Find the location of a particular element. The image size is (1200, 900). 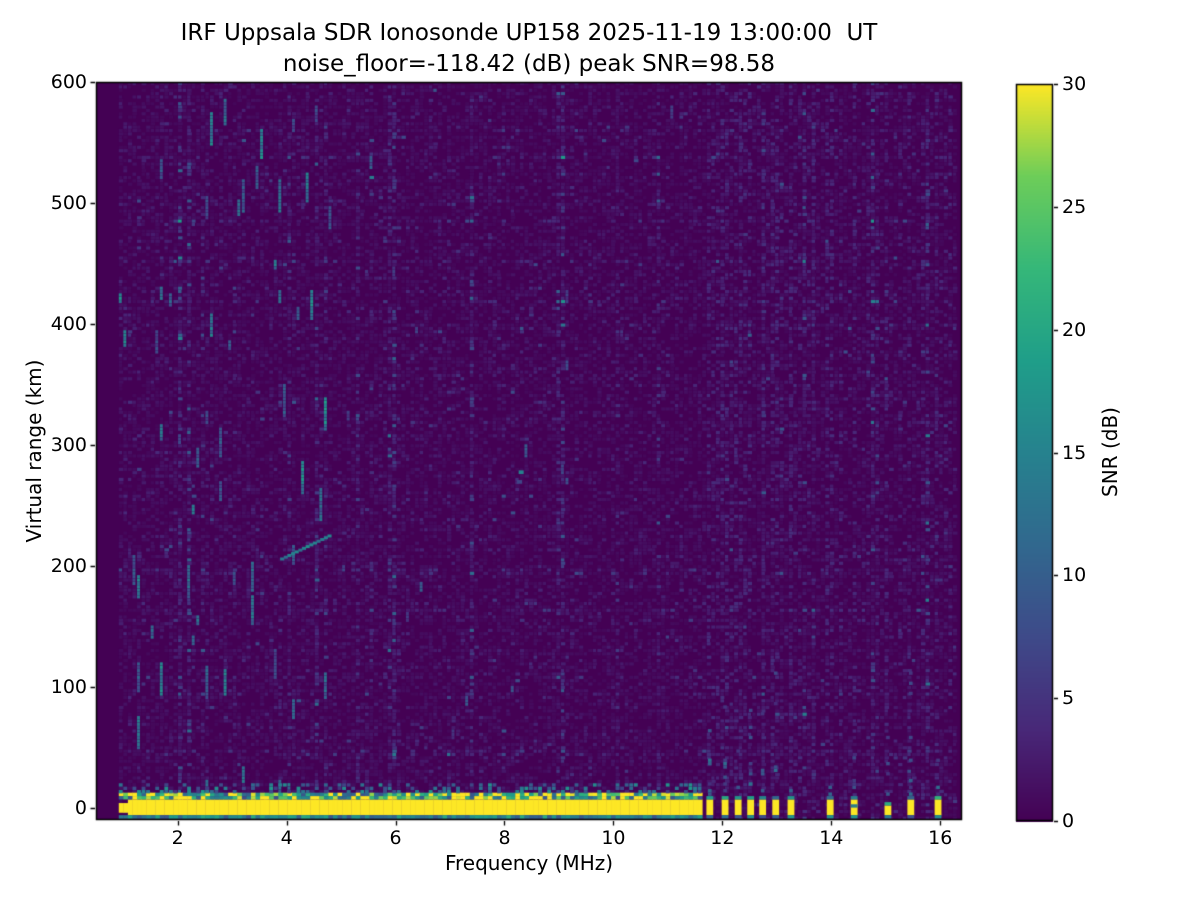

y-tick-label: 200 is located at coordinates (68, 565).